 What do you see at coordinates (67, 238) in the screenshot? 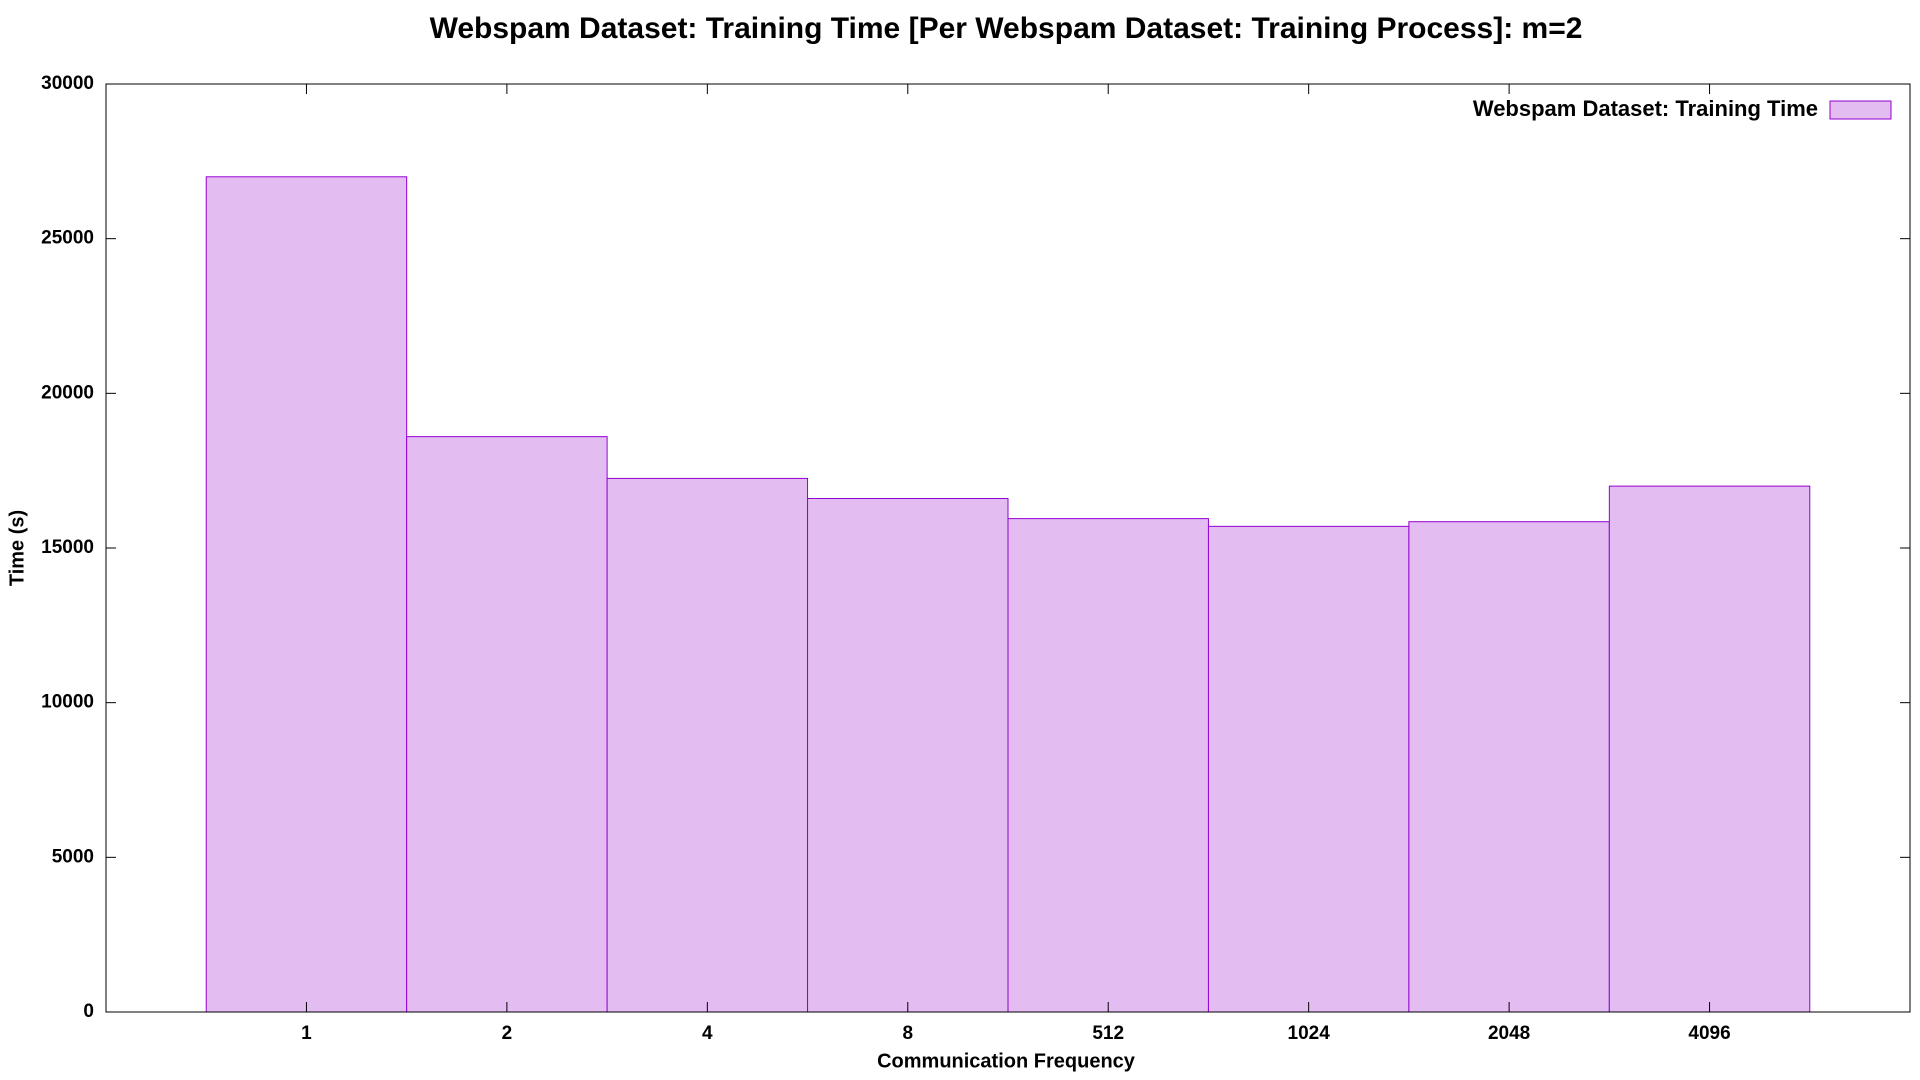
I see `y-tick-label: 25000` at bounding box center [67, 238].